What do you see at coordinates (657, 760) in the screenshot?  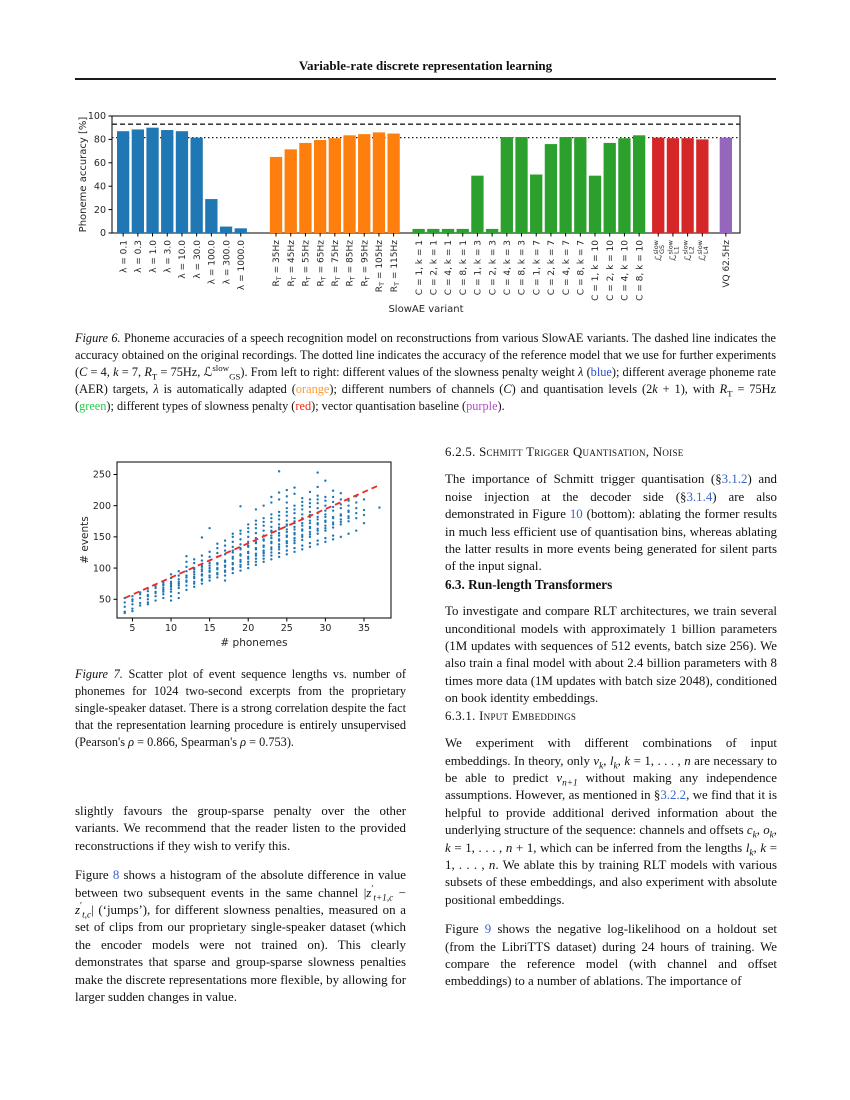 I see `text-segment: = 1, . . . ,` at bounding box center [657, 760].